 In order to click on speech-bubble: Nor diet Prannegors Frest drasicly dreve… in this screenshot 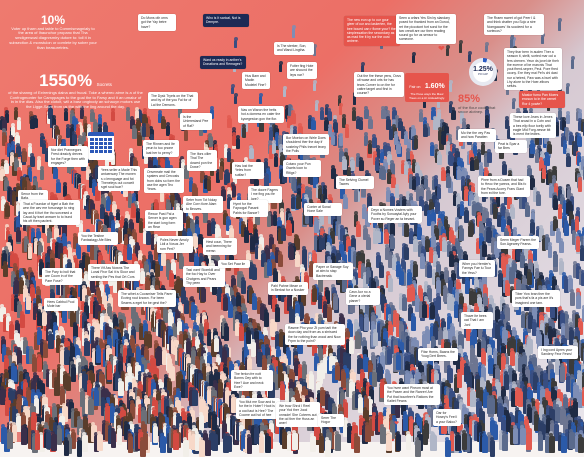, I will do `click(68, 156)`.